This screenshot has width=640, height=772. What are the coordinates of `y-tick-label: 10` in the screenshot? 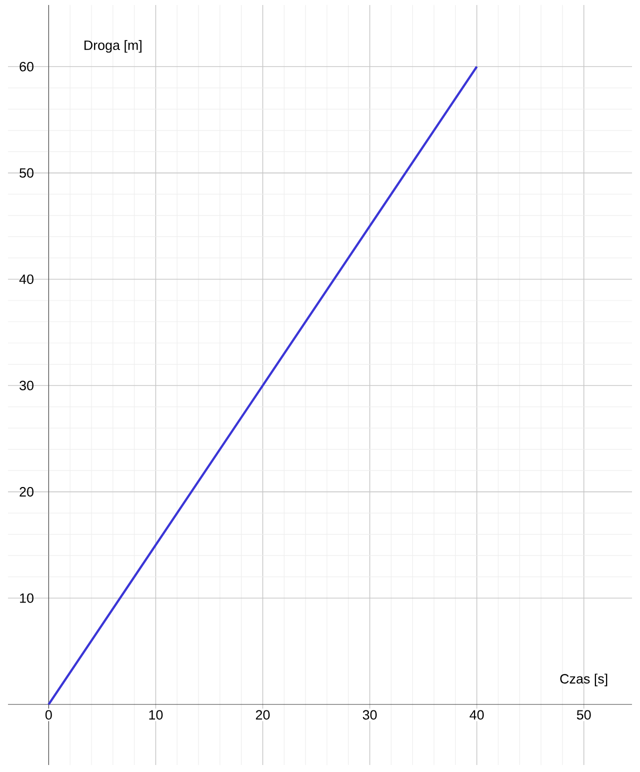 It's located at (27, 598).